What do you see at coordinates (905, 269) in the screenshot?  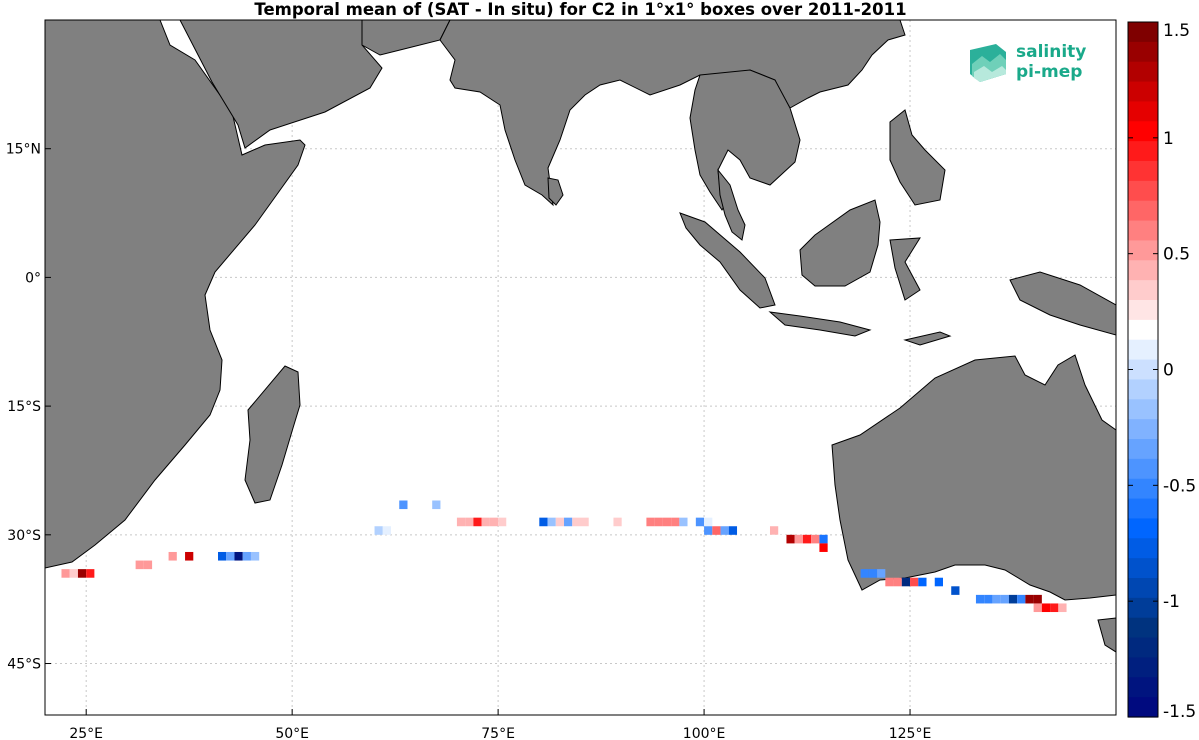 I see `land-sulawesi` at bounding box center [905, 269].